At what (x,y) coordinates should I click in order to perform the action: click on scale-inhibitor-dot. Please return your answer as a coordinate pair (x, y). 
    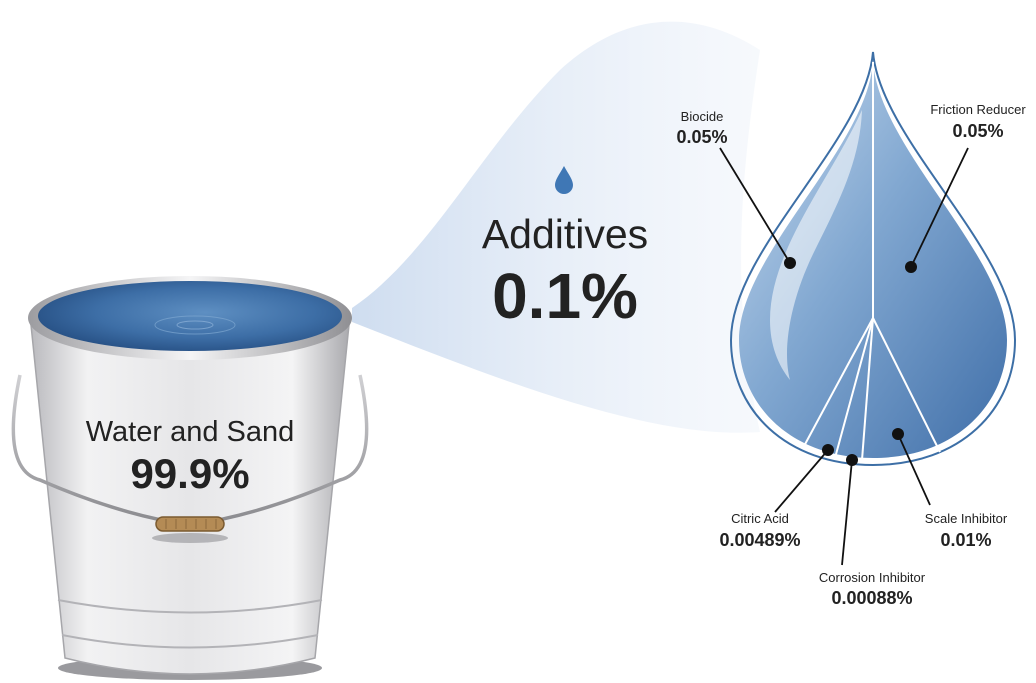
    Looking at the image, I should click on (898, 434).